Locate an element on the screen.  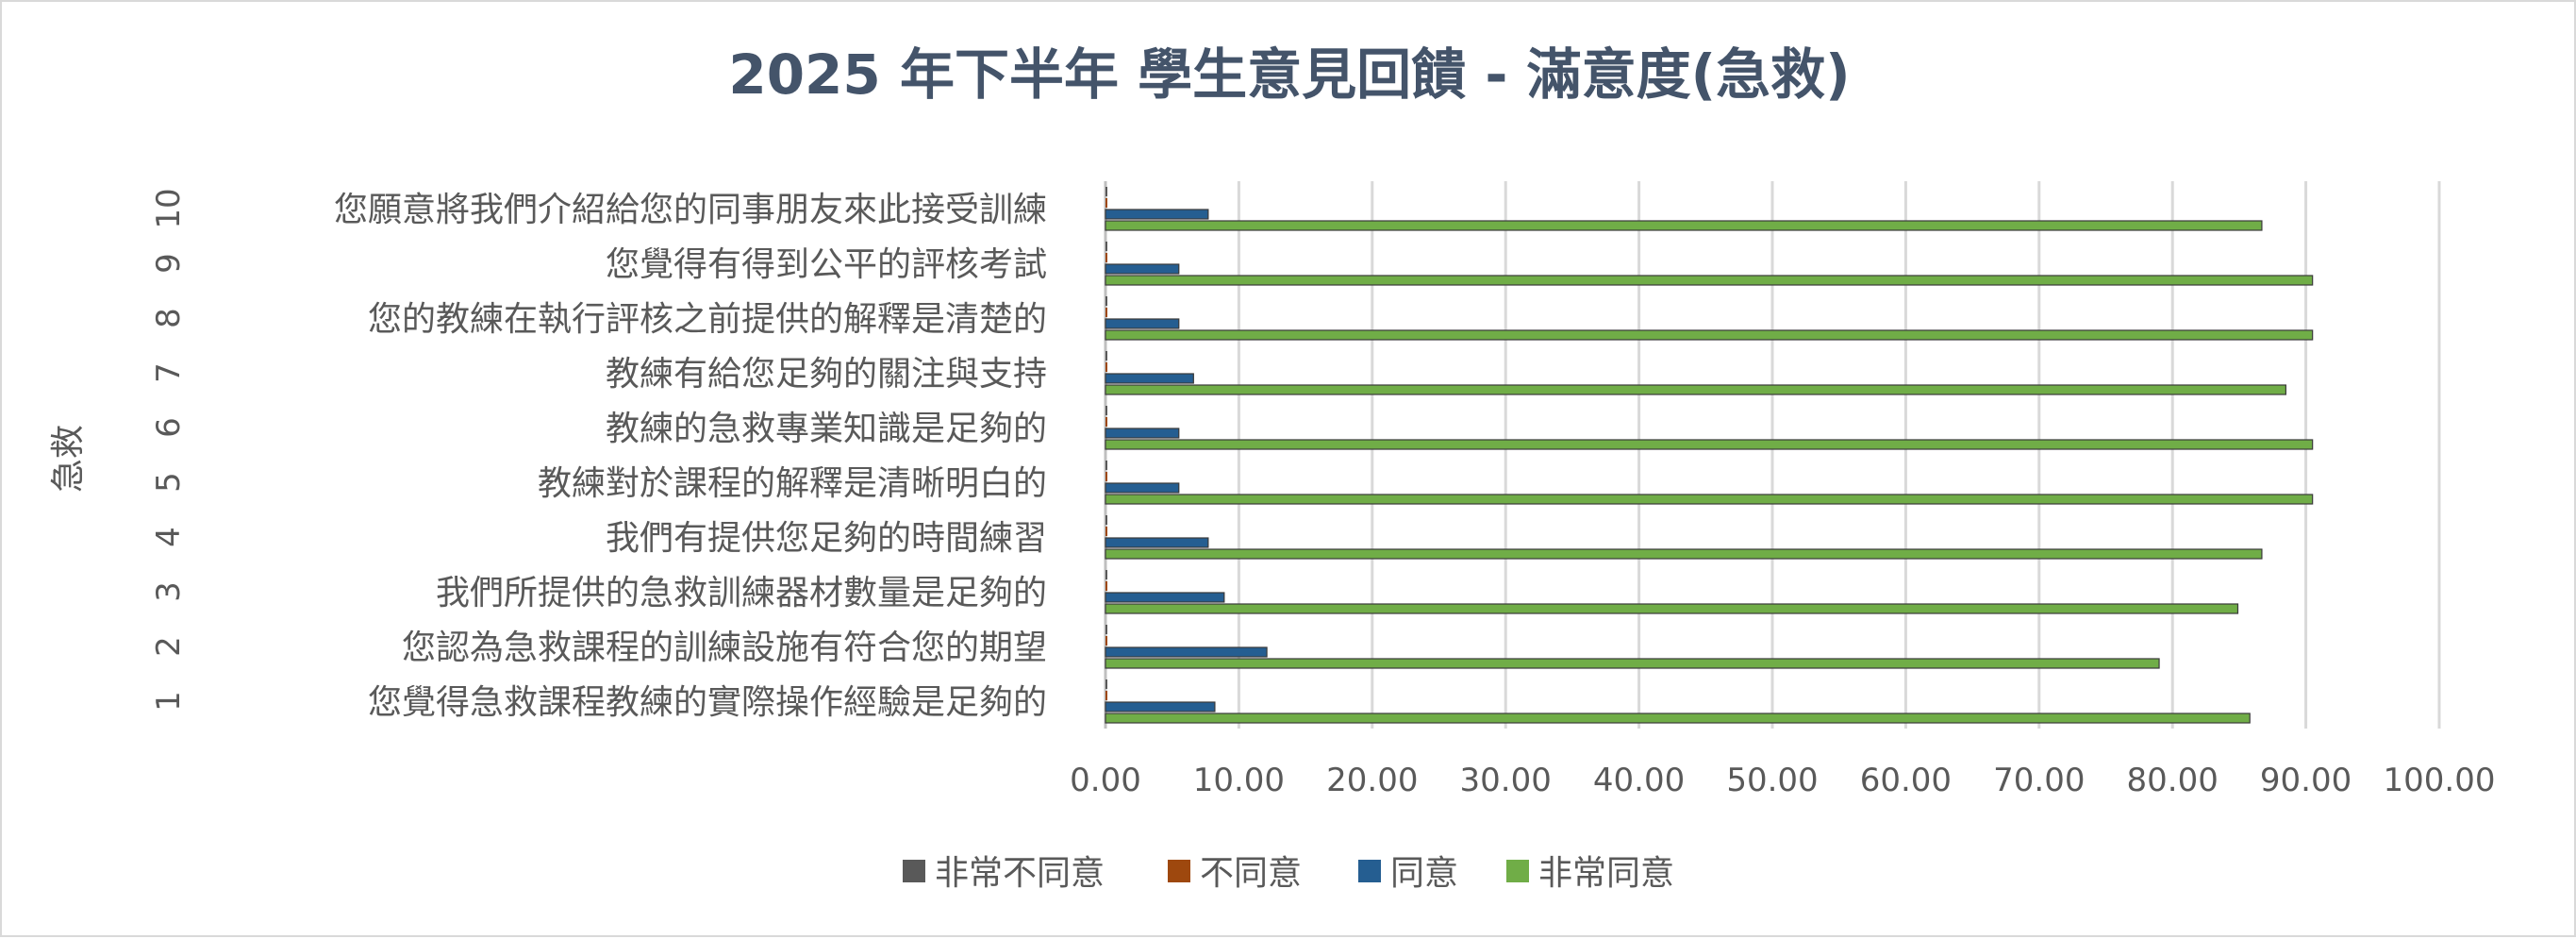
category-label: 教練對於課程的解釋是清晰明白的 is located at coordinates (792, 483).